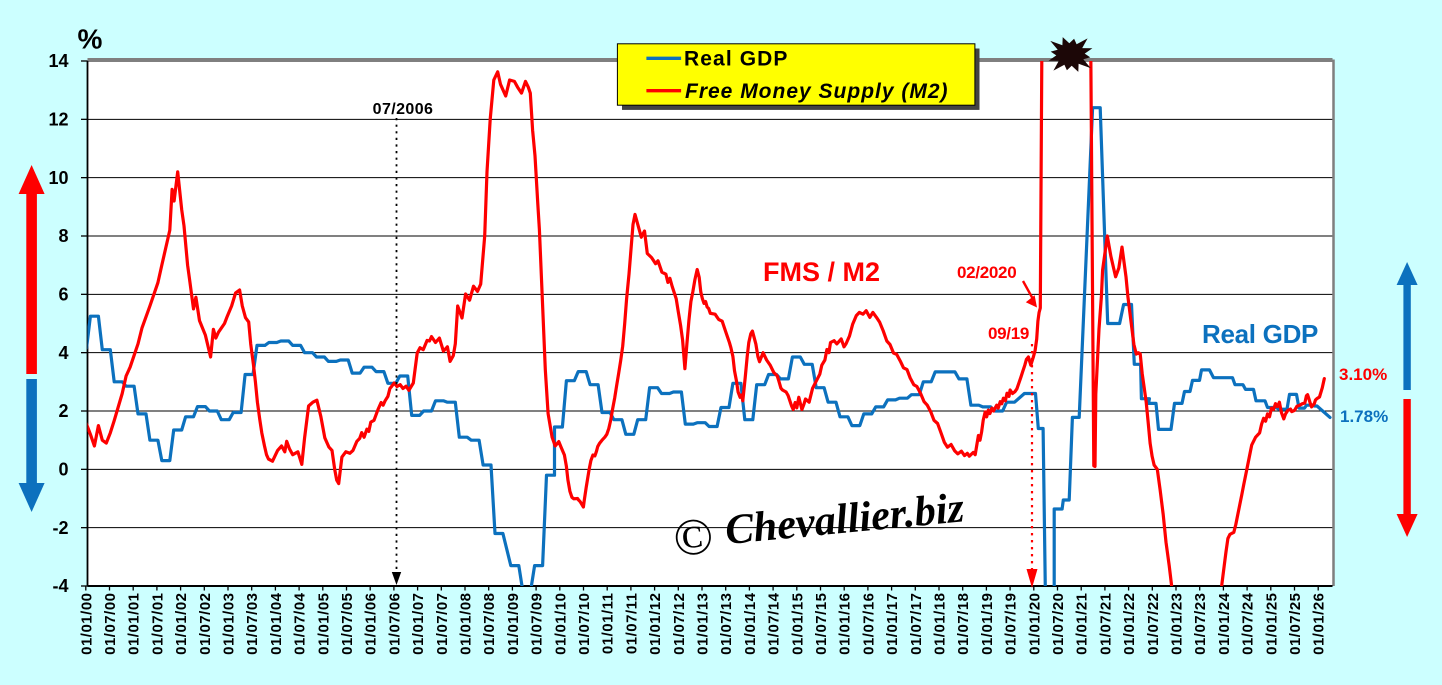 The image size is (1442, 685). What do you see at coordinates (821, 624) in the screenshot?
I see `svg-text: 01/07/15` at bounding box center [821, 624].